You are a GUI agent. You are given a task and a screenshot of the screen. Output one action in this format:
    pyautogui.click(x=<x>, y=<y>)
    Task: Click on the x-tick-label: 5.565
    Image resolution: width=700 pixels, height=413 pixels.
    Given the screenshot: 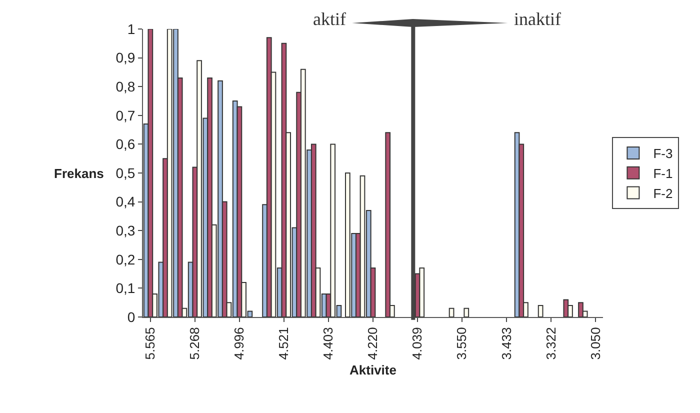 What is the action you would take?
    pyautogui.click(x=150, y=343)
    